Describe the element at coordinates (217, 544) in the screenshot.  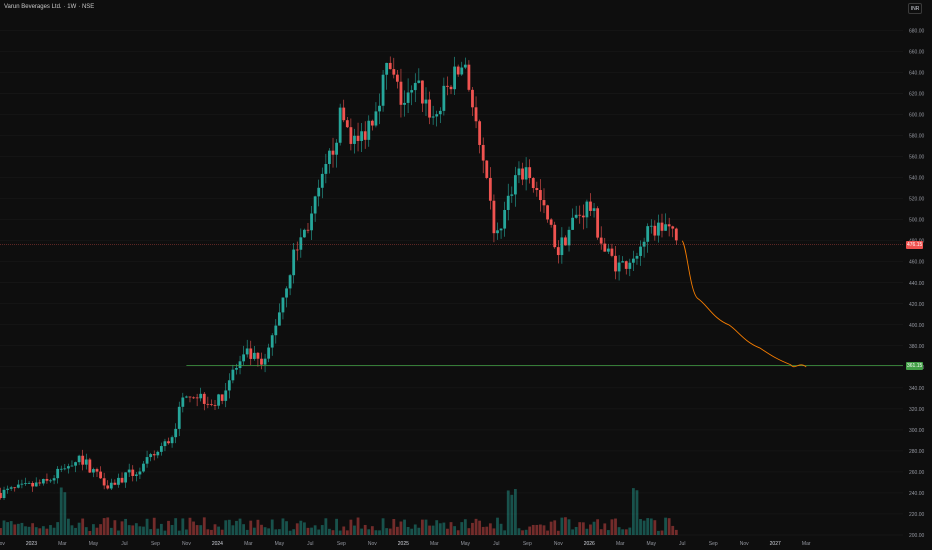
I see `x-tick-label: 2024` at that location.